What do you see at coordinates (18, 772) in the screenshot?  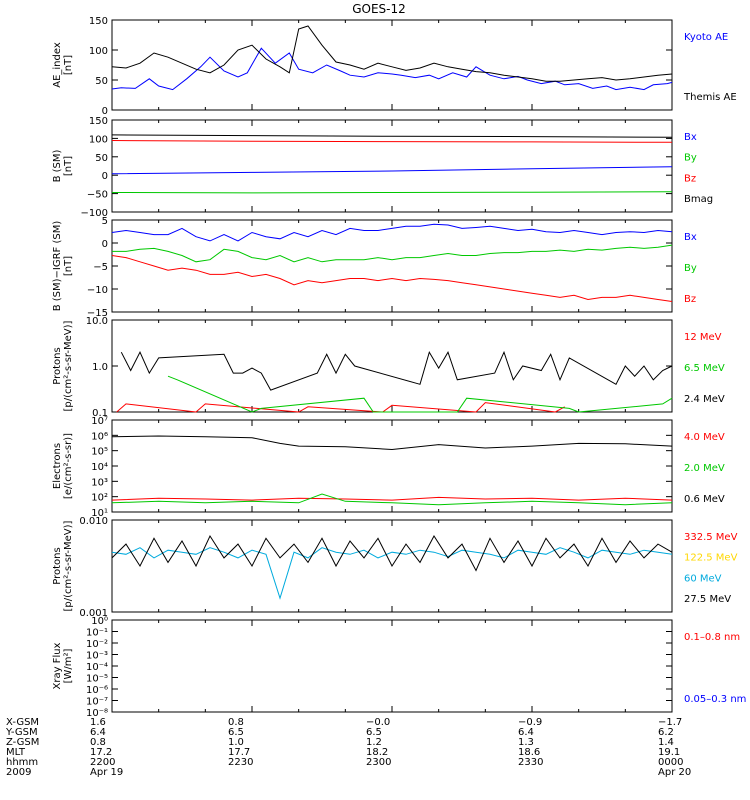 I see `footer-row-label: 2009` at bounding box center [18, 772].